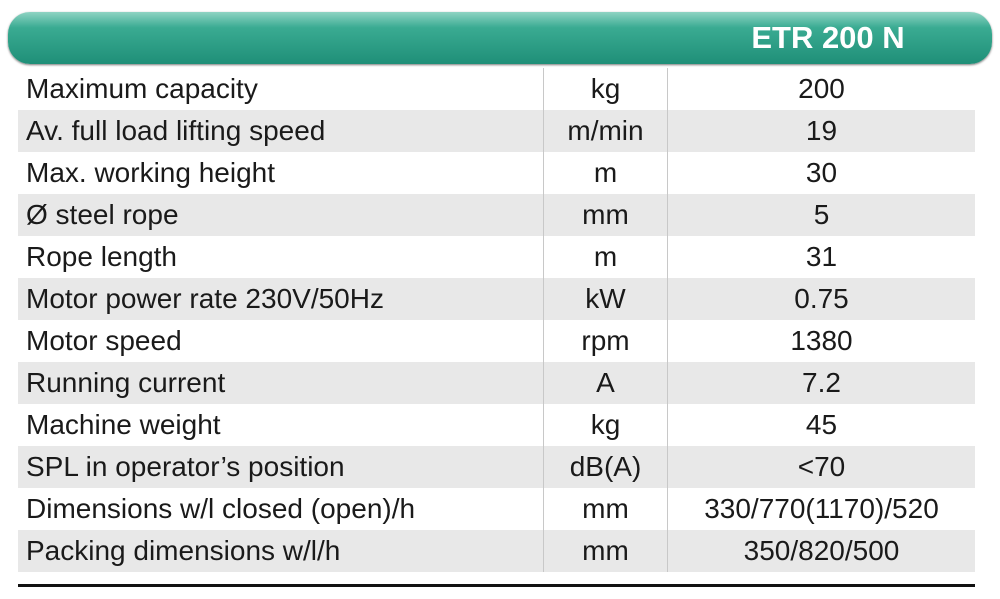 This screenshot has width=1000, height=599. I want to click on parameter-cell: SPL in operator’s position, so click(185, 466).